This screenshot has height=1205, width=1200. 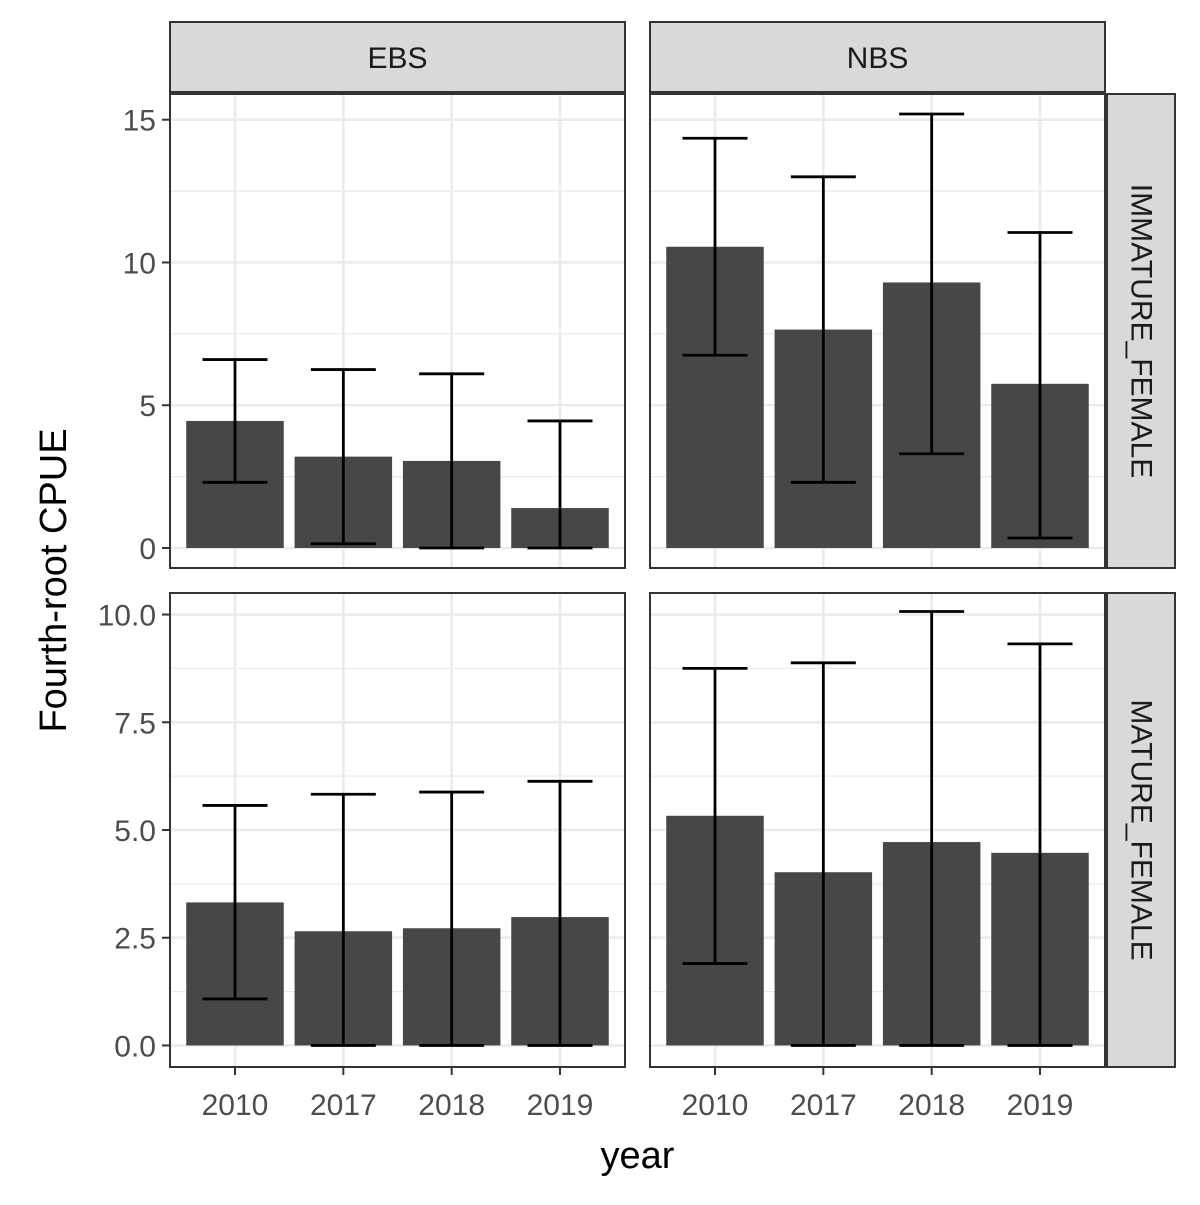 I want to click on y-tick-label: 10, so click(x=139, y=263).